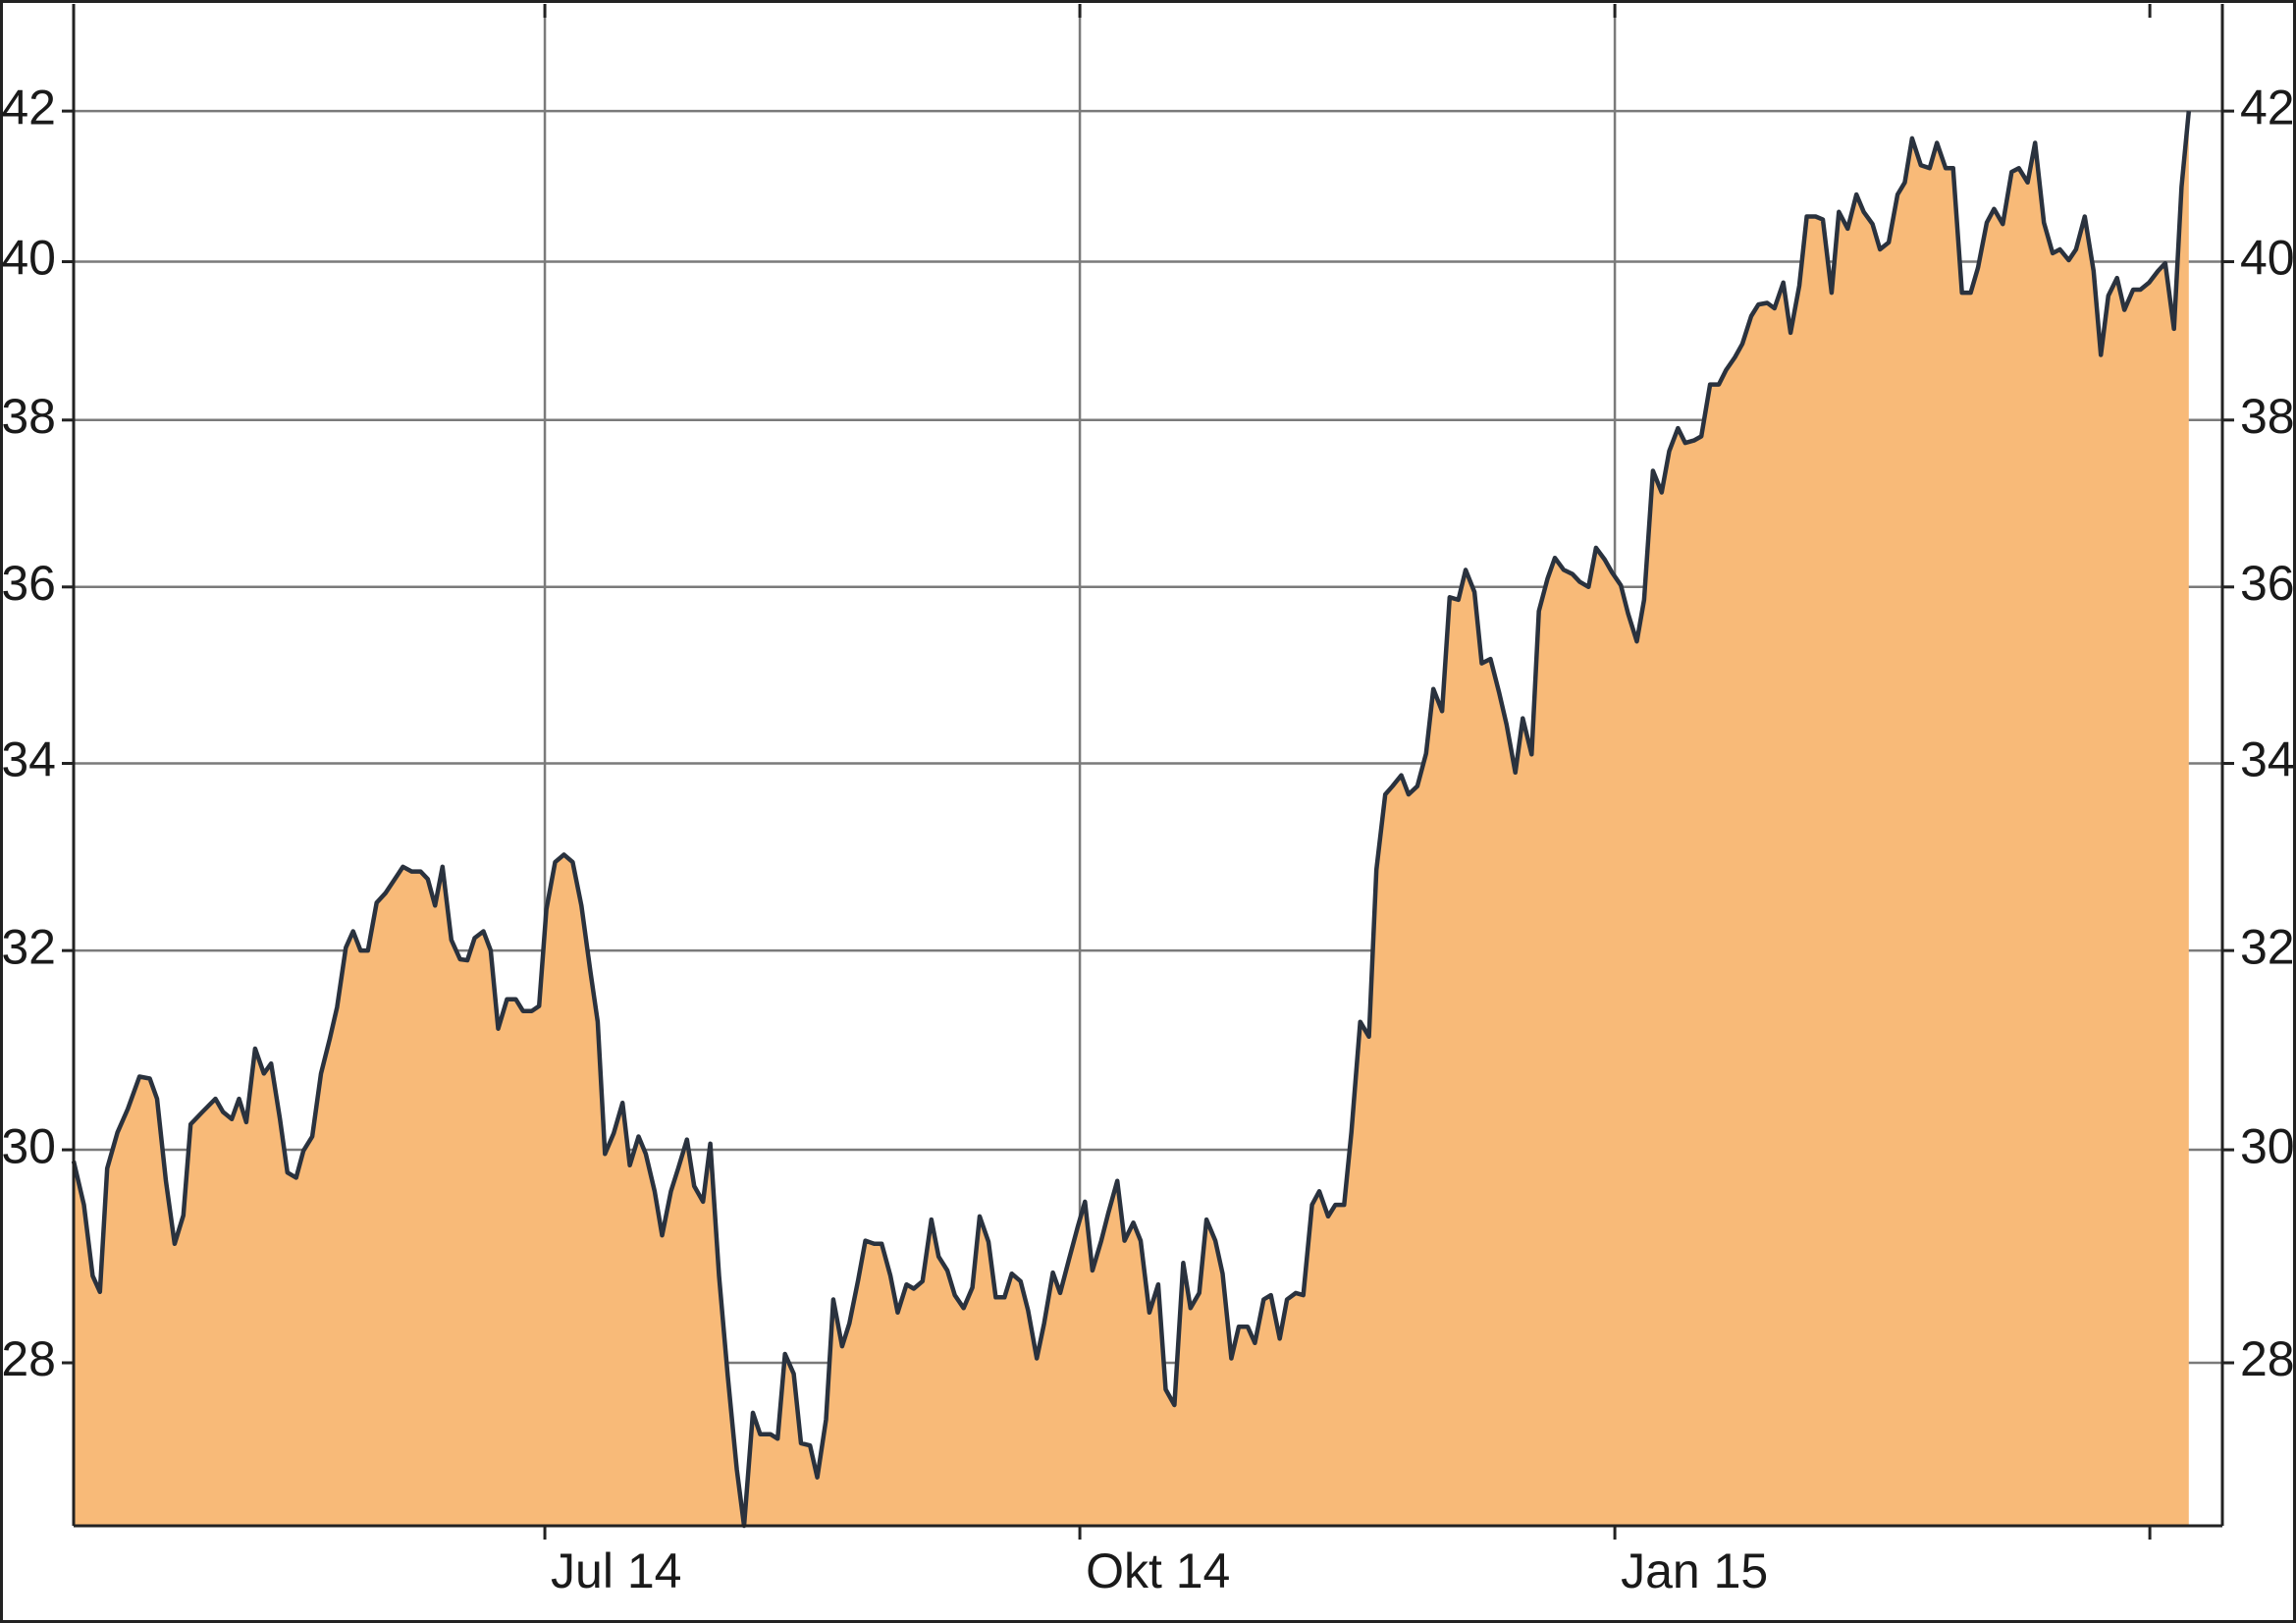  What do you see at coordinates (1158, 1570) in the screenshot?
I see `x-tick-label: Okt 14` at bounding box center [1158, 1570].